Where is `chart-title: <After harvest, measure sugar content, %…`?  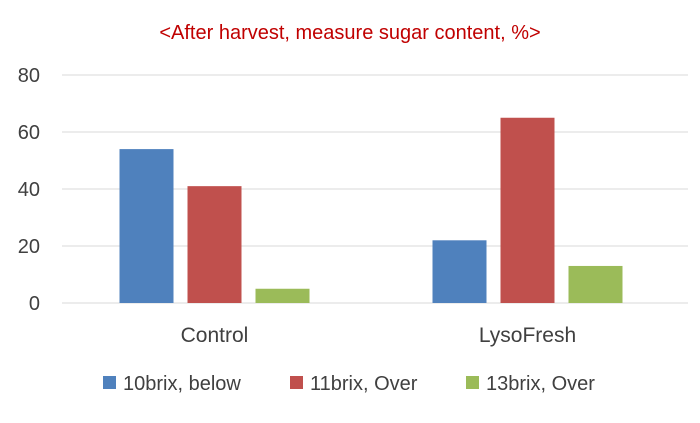
chart-title: <After harvest, measure sugar content, %… is located at coordinates (349, 33).